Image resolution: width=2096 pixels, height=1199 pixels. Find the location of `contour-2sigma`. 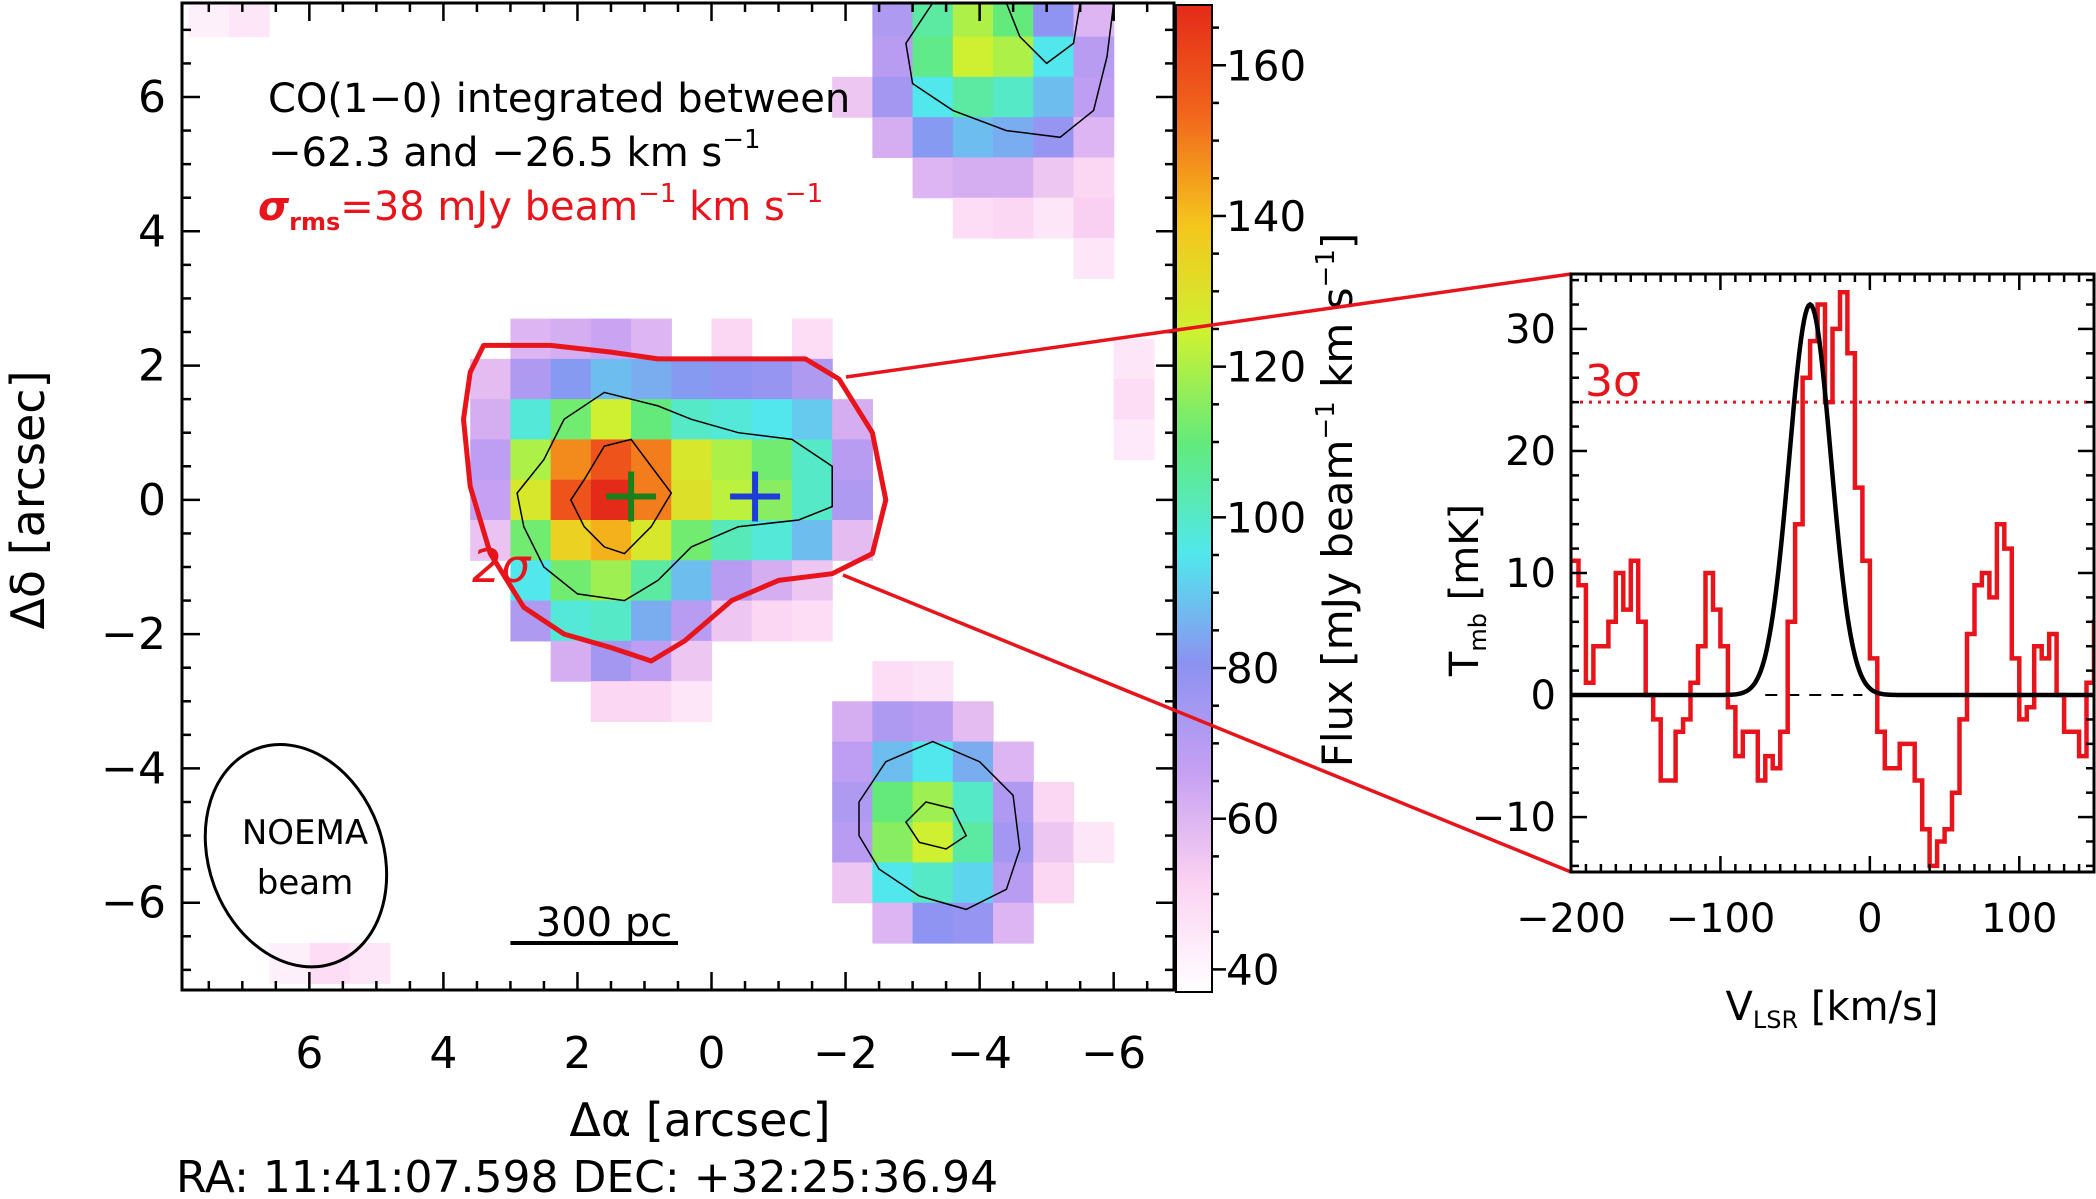

contour-2sigma is located at coordinates (675, 503).